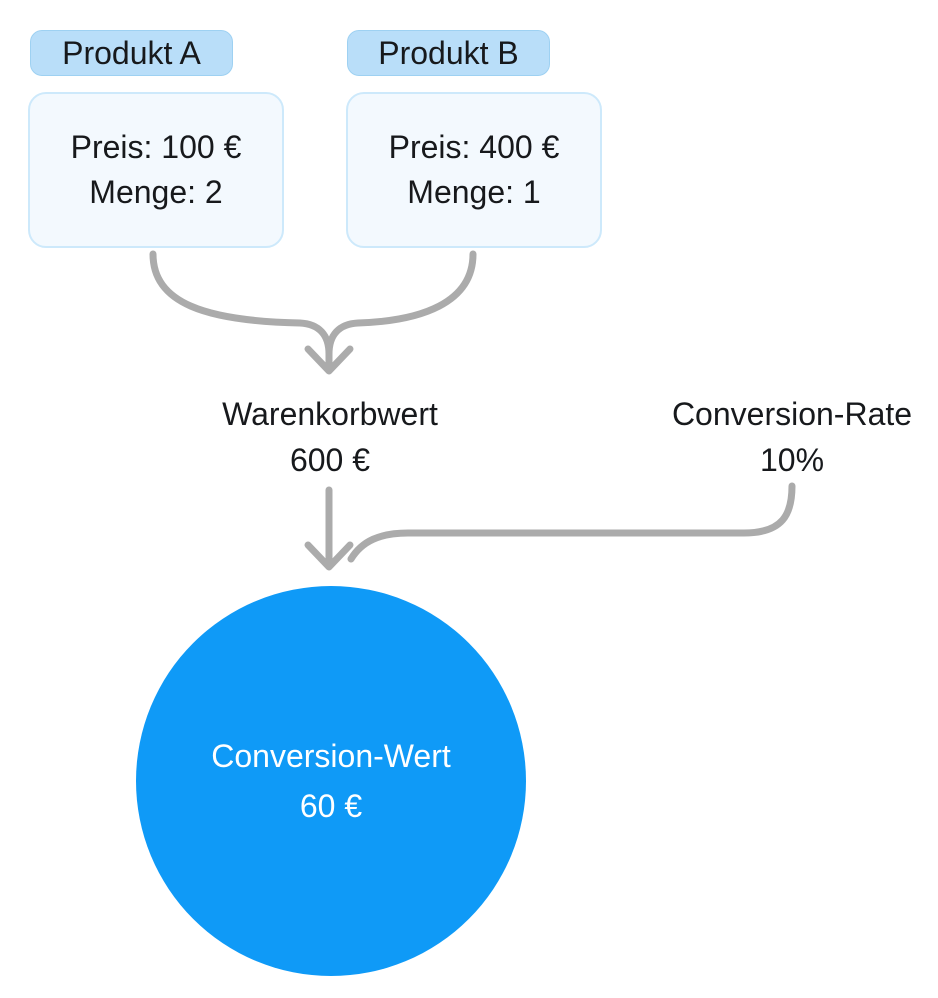 The width and height of the screenshot is (938, 998). I want to click on conversion-value-title: Conversion-Wert, so click(331, 756).